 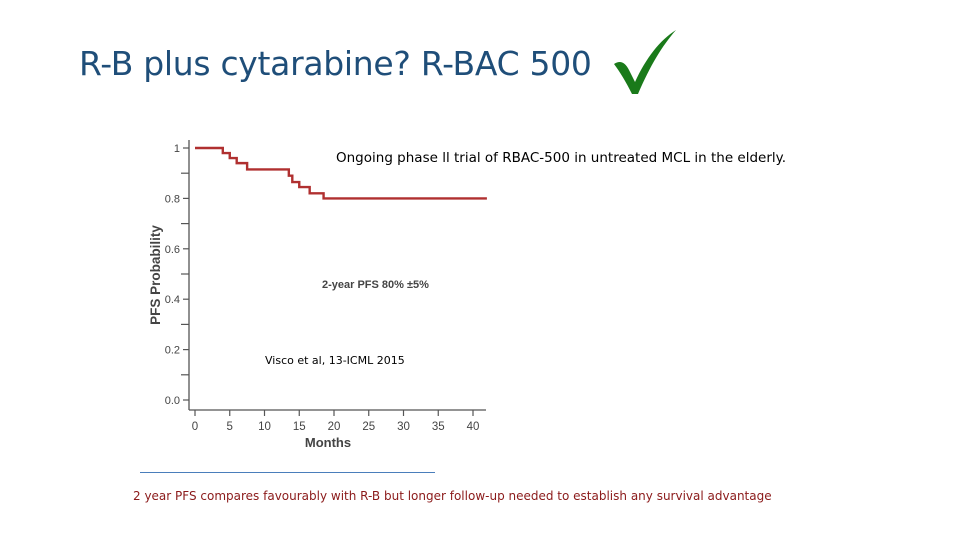 What do you see at coordinates (287, 472) in the screenshot?
I see `divider` at bounding box center [287, 472].